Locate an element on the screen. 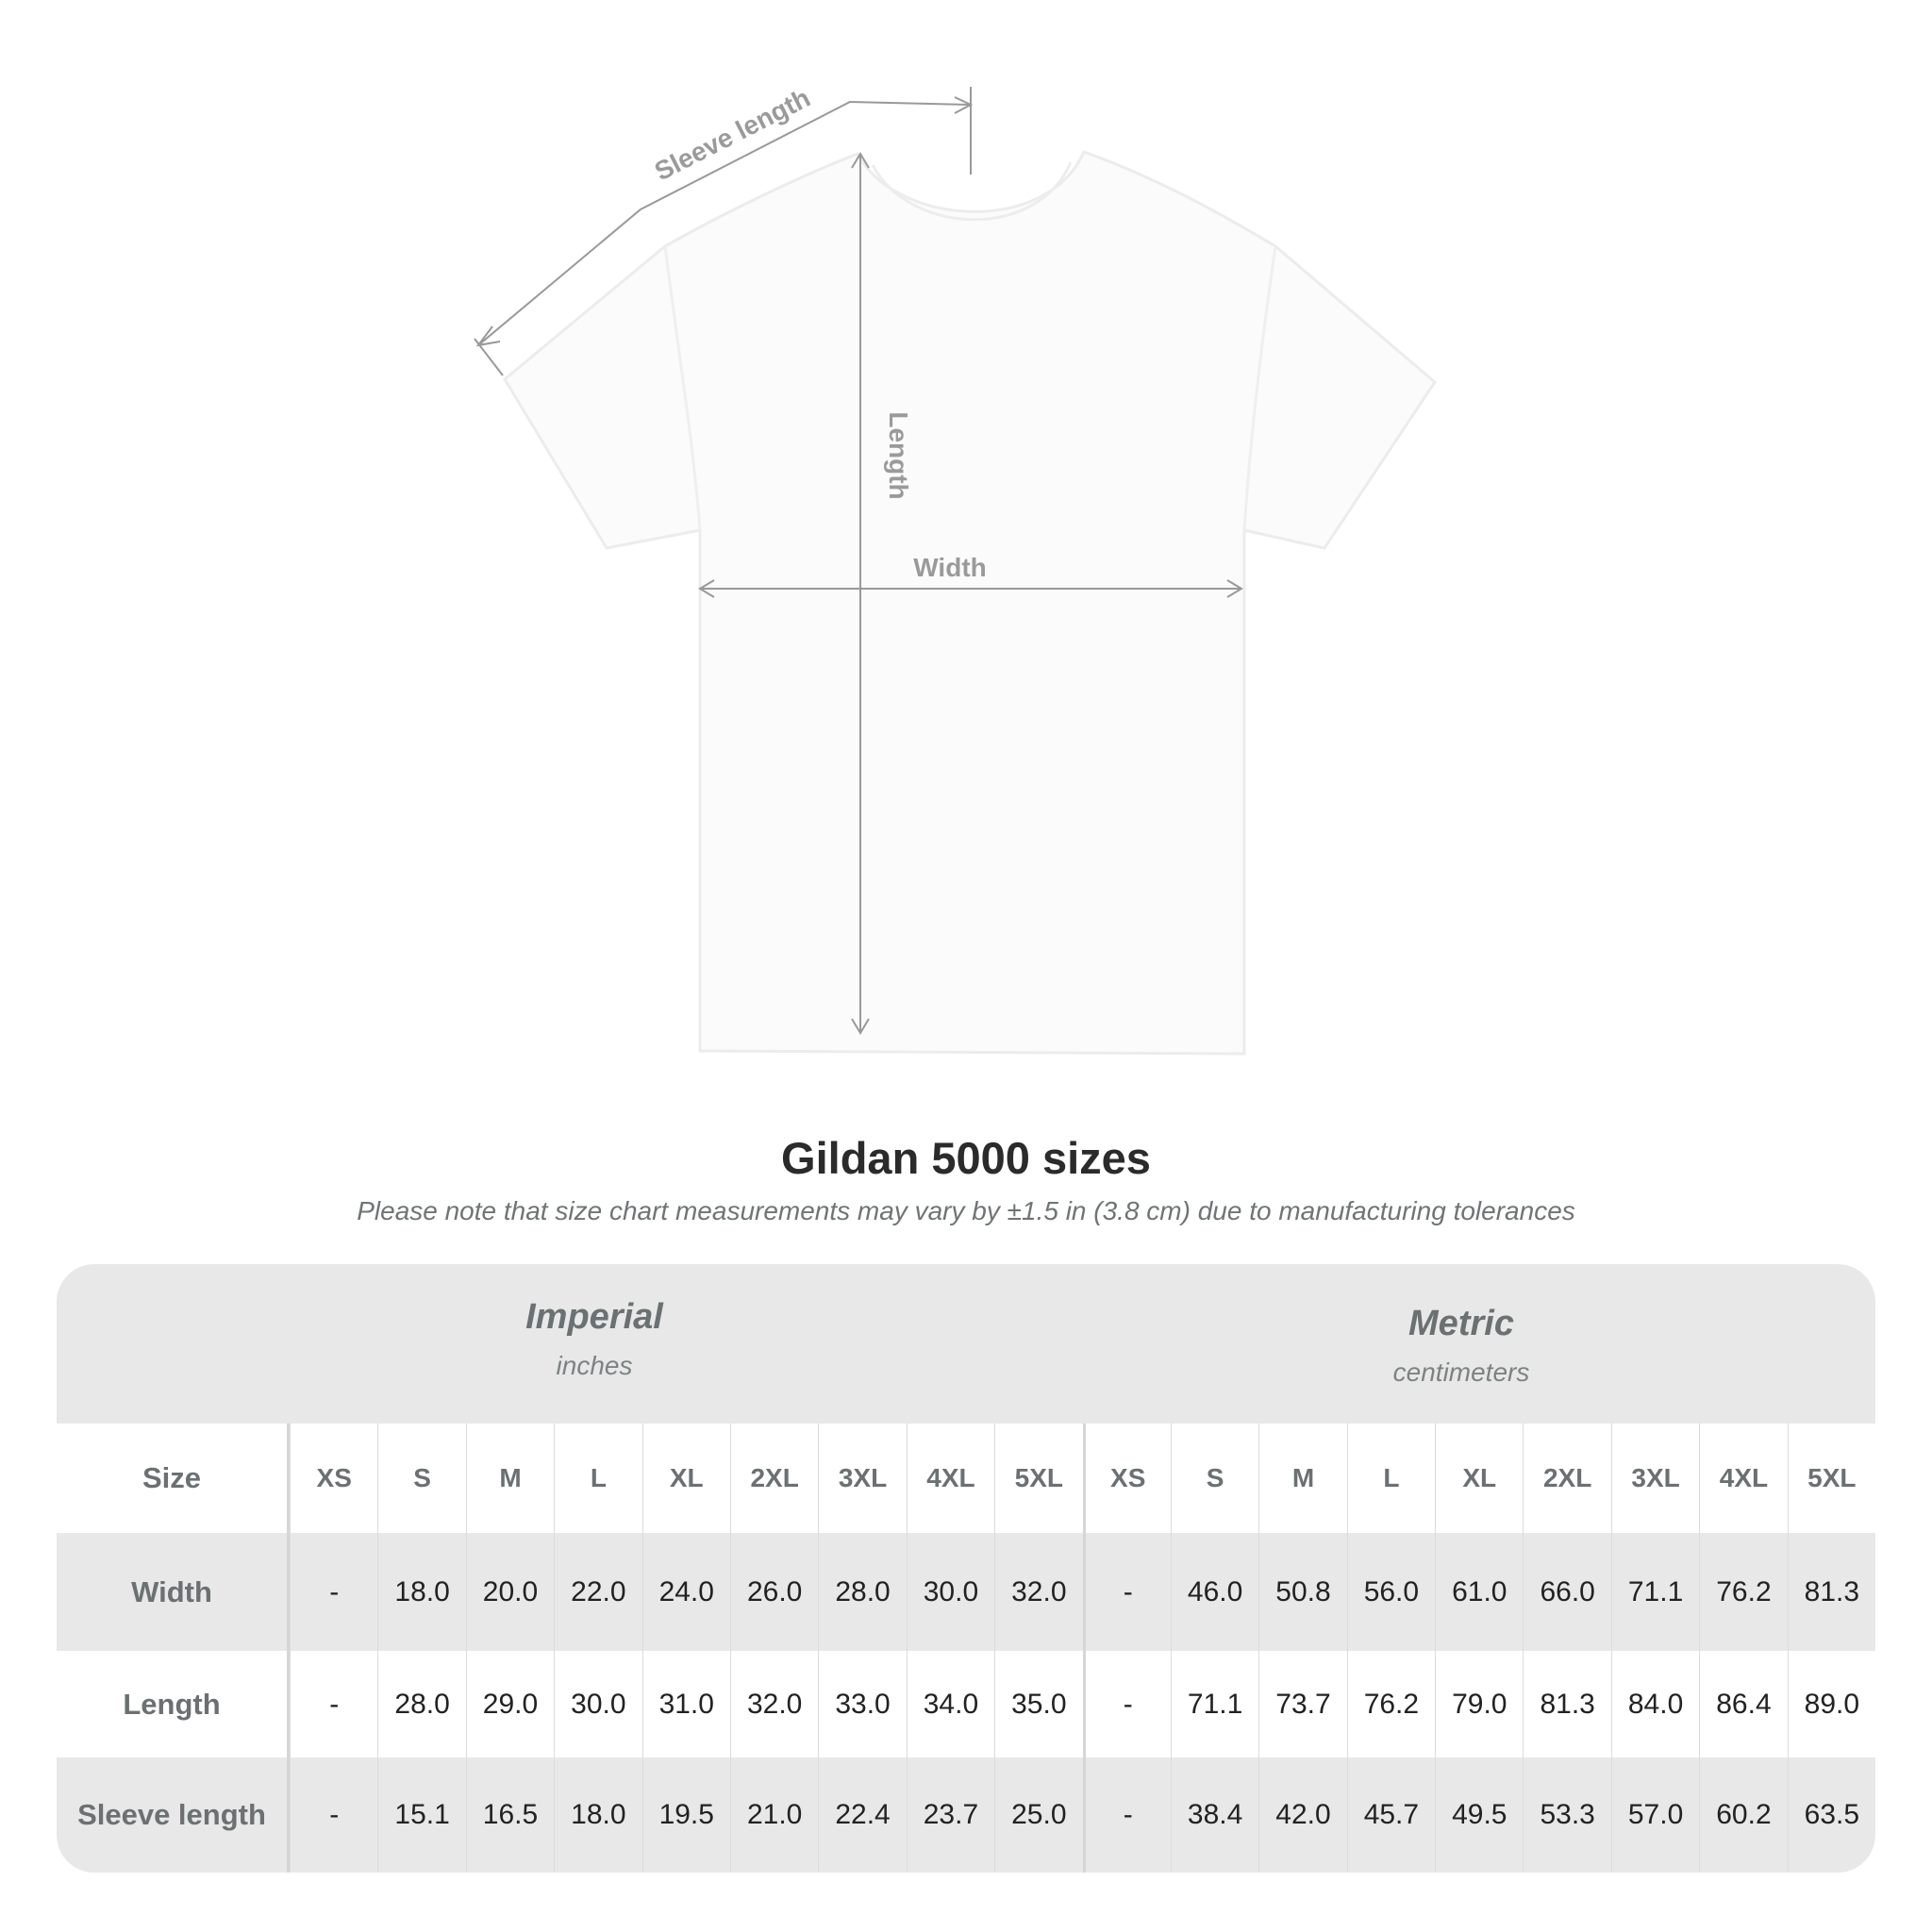 The image size is (1932, 1932). imperial-size-header: M is located at coordinates (510, 1478).